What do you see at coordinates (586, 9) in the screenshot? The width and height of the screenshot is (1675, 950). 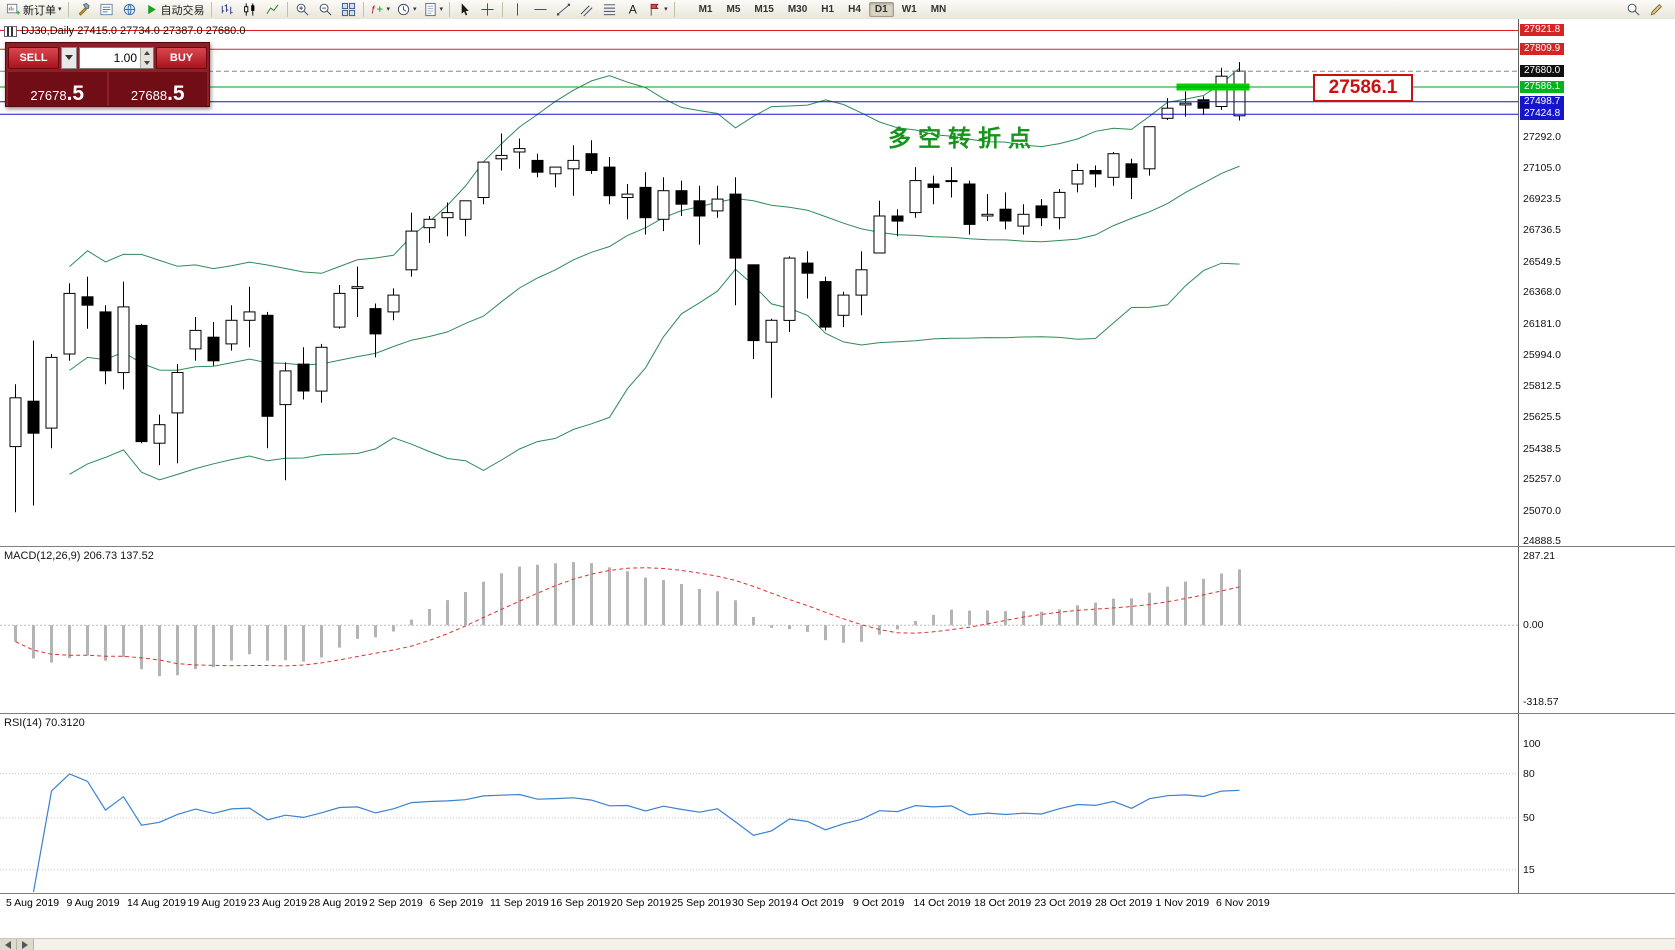 I see `equidistant-channel-button` at bounding box center [586, 9].